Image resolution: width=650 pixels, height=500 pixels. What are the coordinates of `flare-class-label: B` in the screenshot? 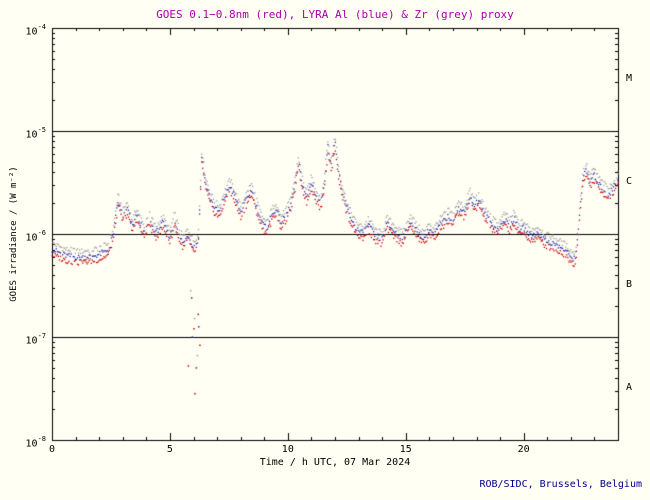 It's located at (629, 284).